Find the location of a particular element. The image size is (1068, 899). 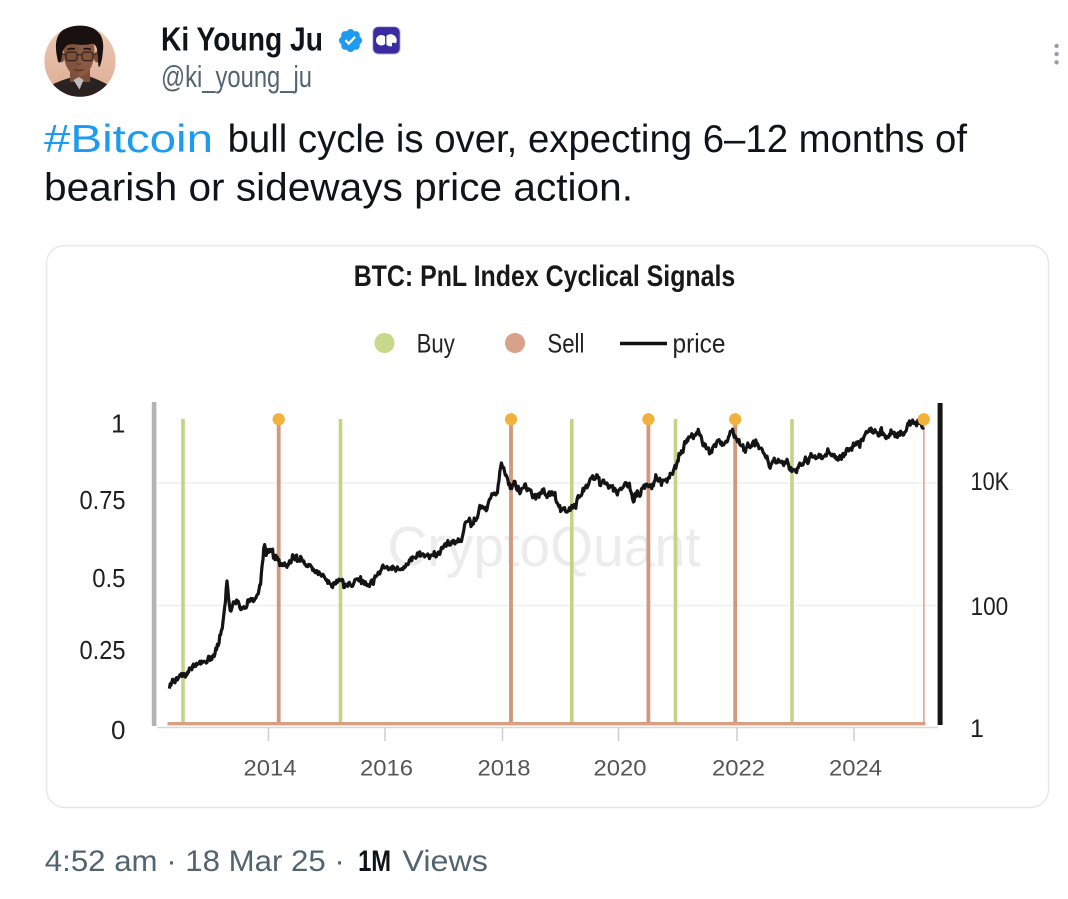

svg-text: #Bitcoin is located at coordinates (128, 139).